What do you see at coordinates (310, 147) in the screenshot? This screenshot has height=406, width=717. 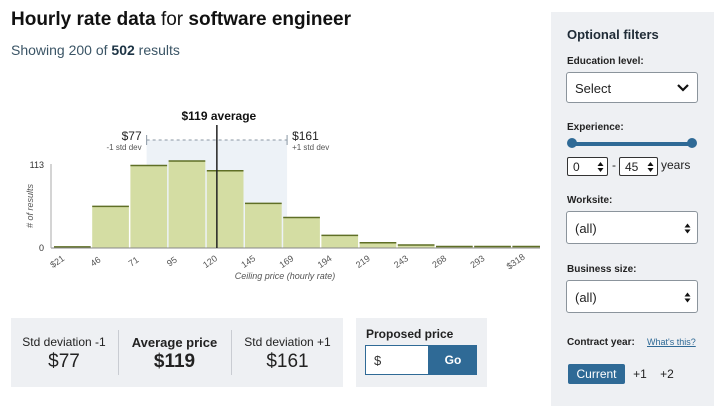 I see `plus-1sd-caption: +1 std dev` at bounding box center [310, 147].